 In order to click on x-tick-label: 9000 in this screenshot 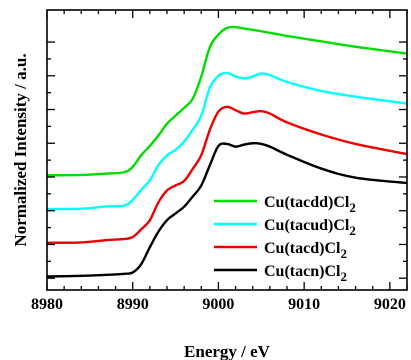, I will do `click(218, 304)`.